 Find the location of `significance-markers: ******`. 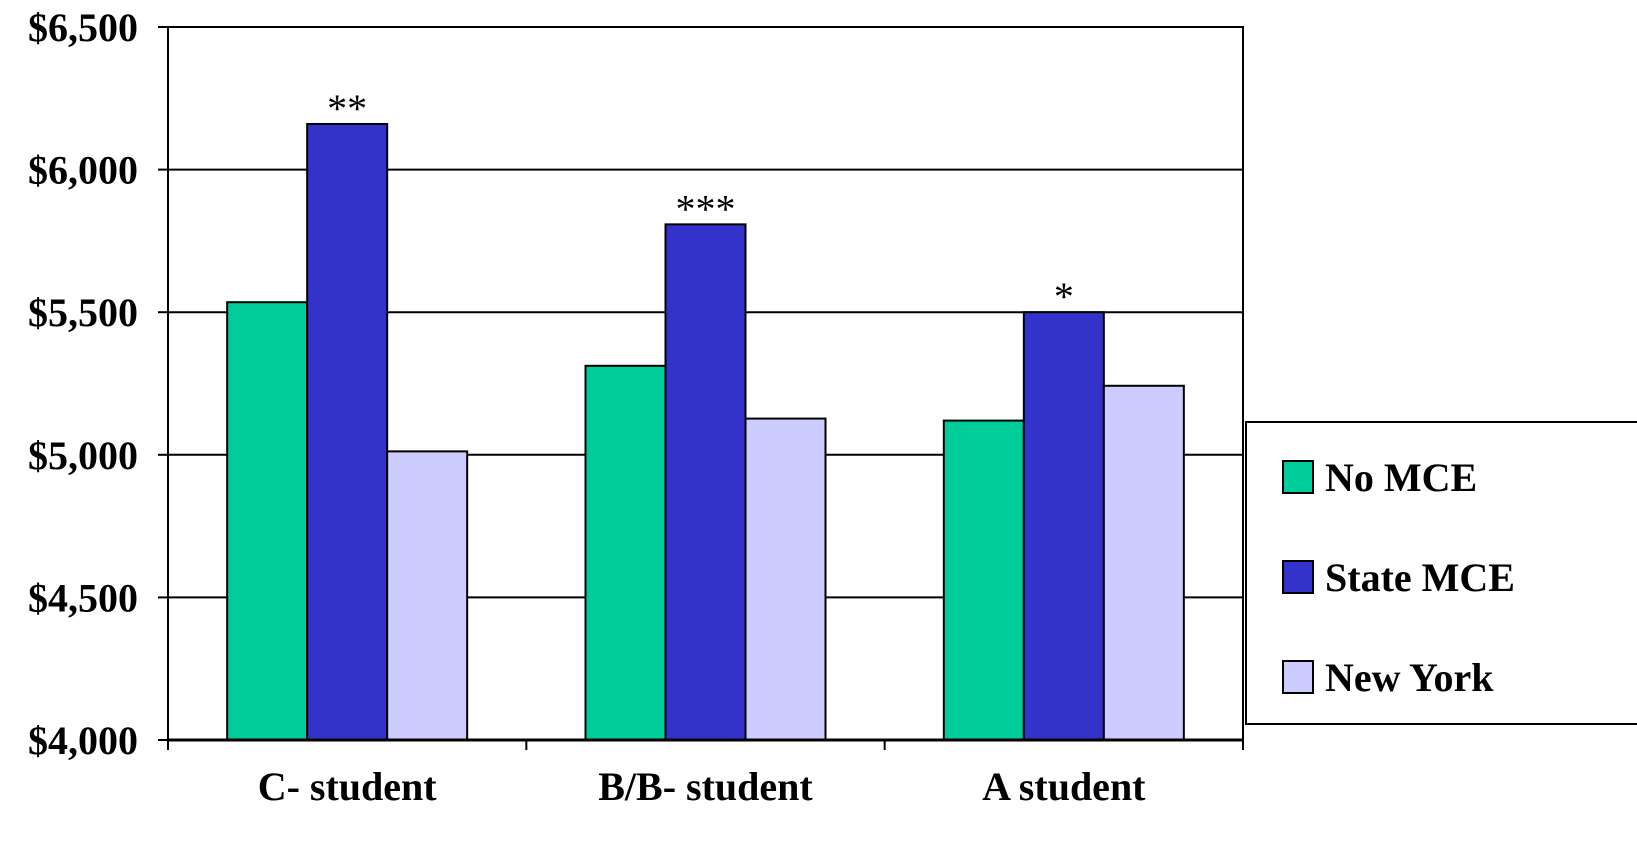

significance-markers: ****** is located at coordinates (700, 202).